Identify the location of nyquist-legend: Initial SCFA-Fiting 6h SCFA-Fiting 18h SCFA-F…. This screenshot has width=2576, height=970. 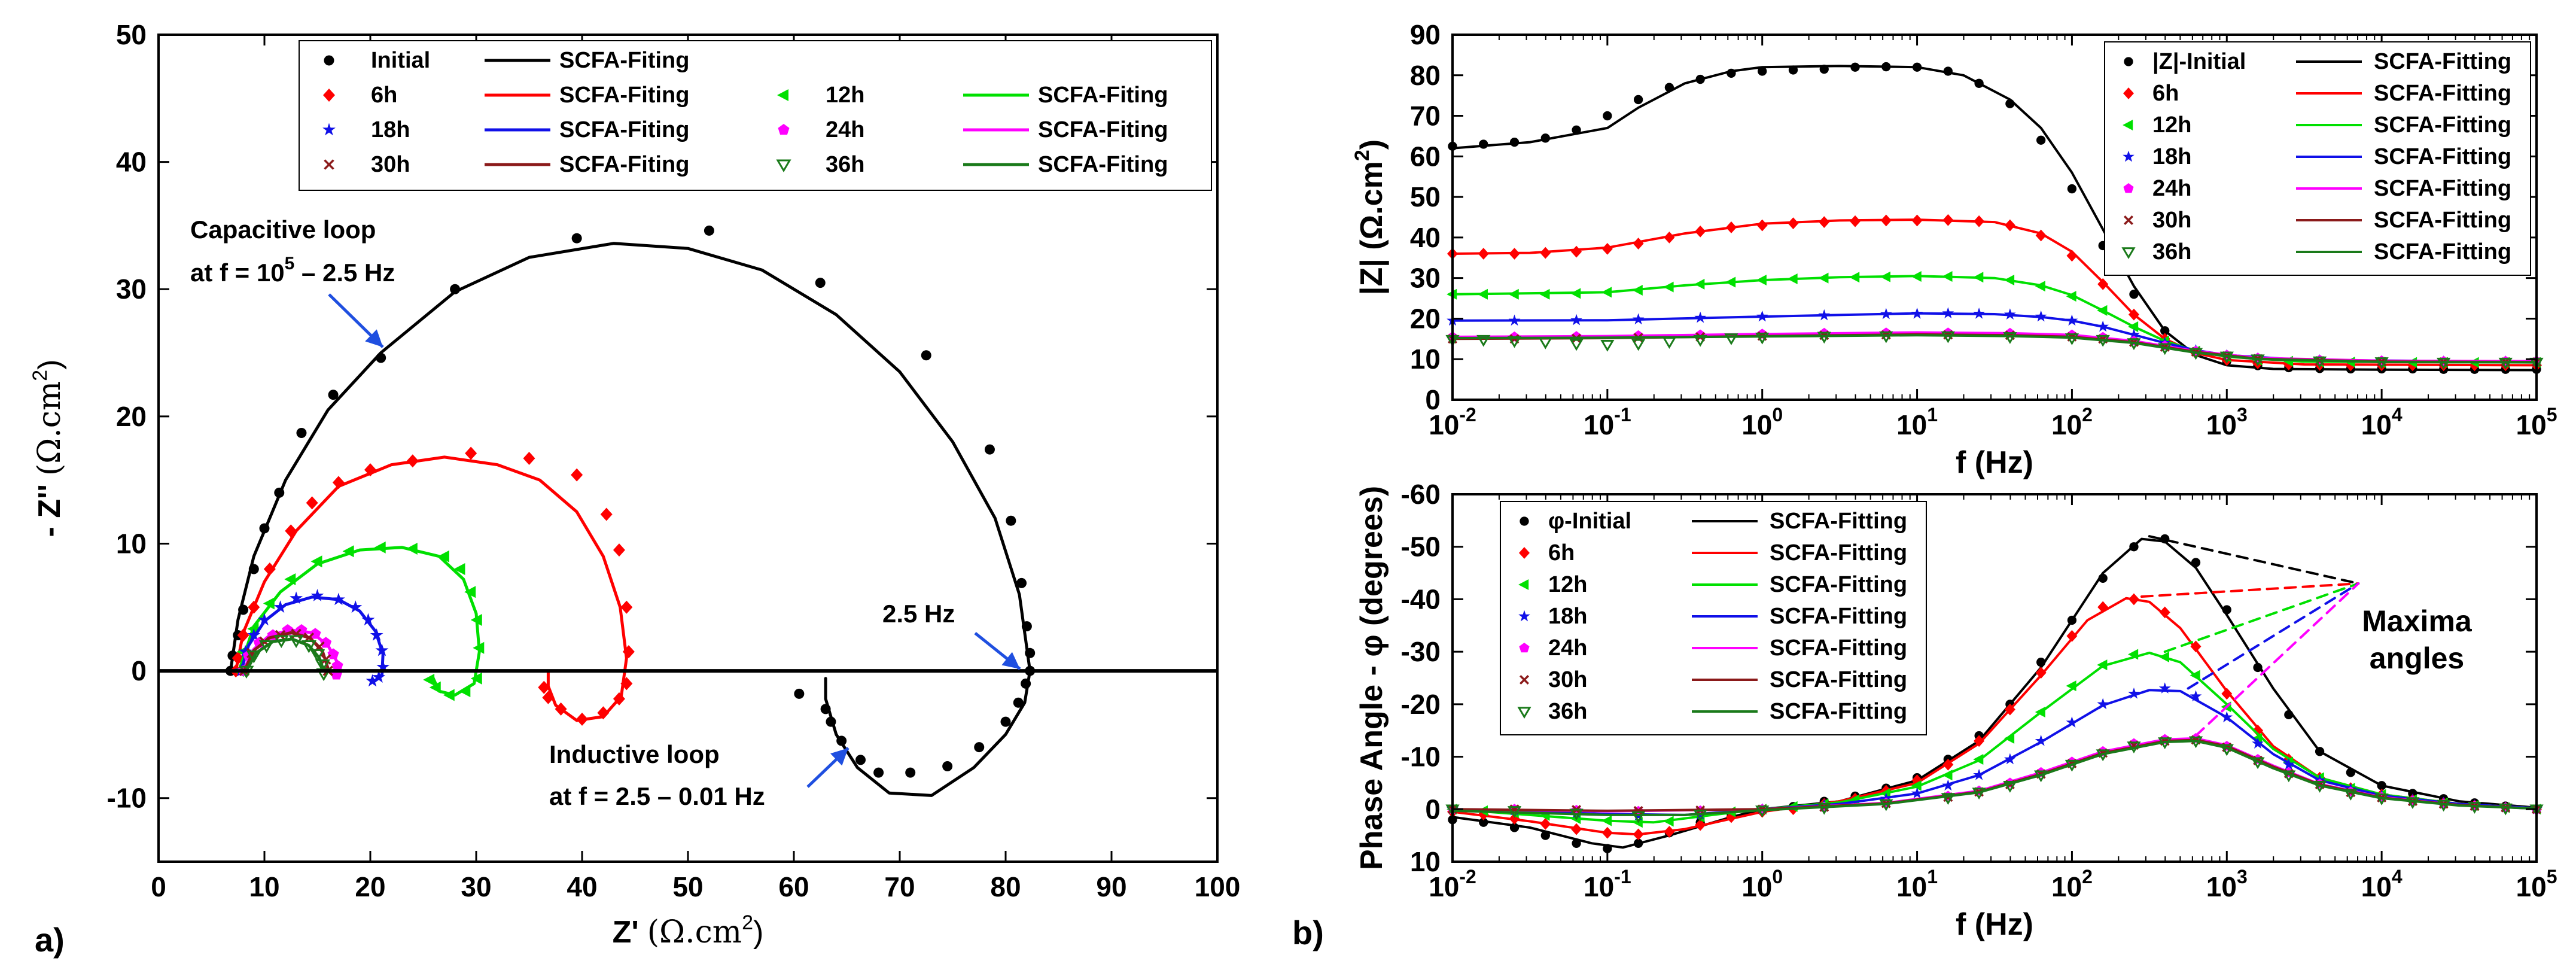
(755, 116).